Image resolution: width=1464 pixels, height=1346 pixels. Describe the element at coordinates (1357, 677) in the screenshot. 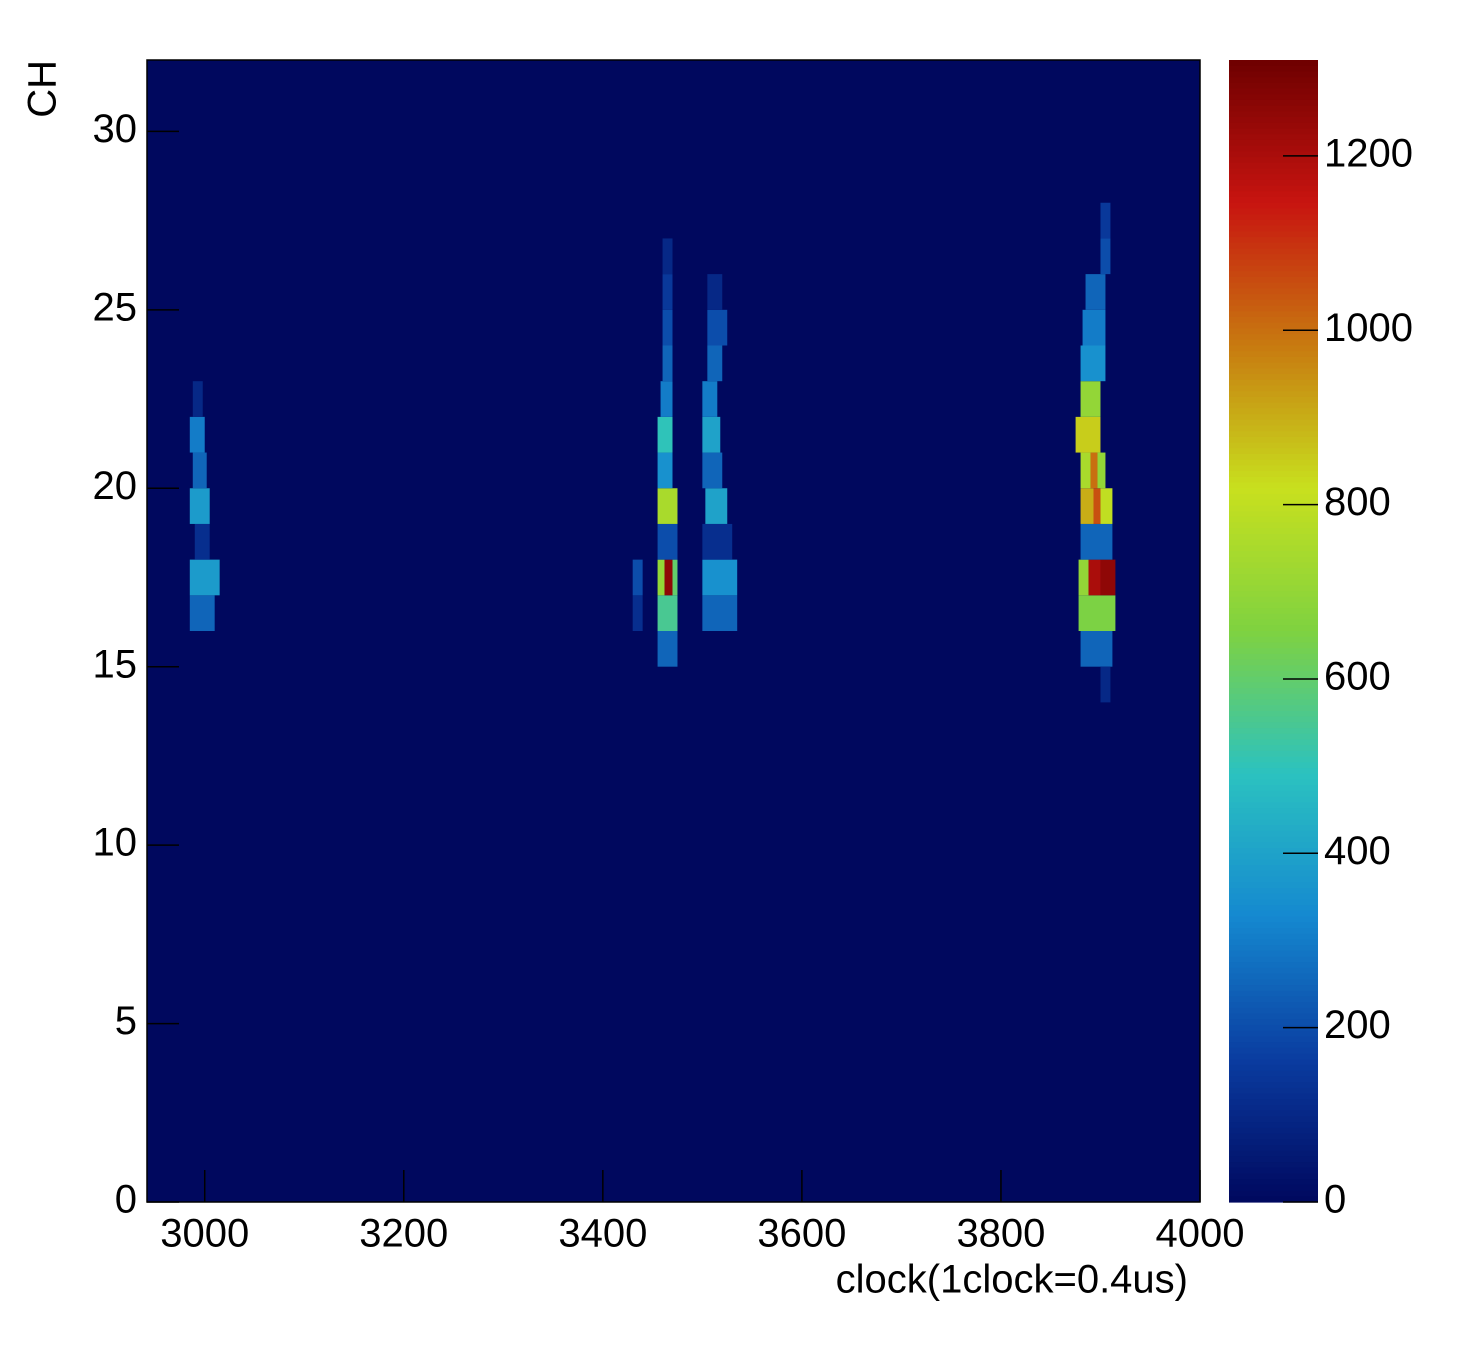

I see `colorbar-tick-label: 600` at that location.